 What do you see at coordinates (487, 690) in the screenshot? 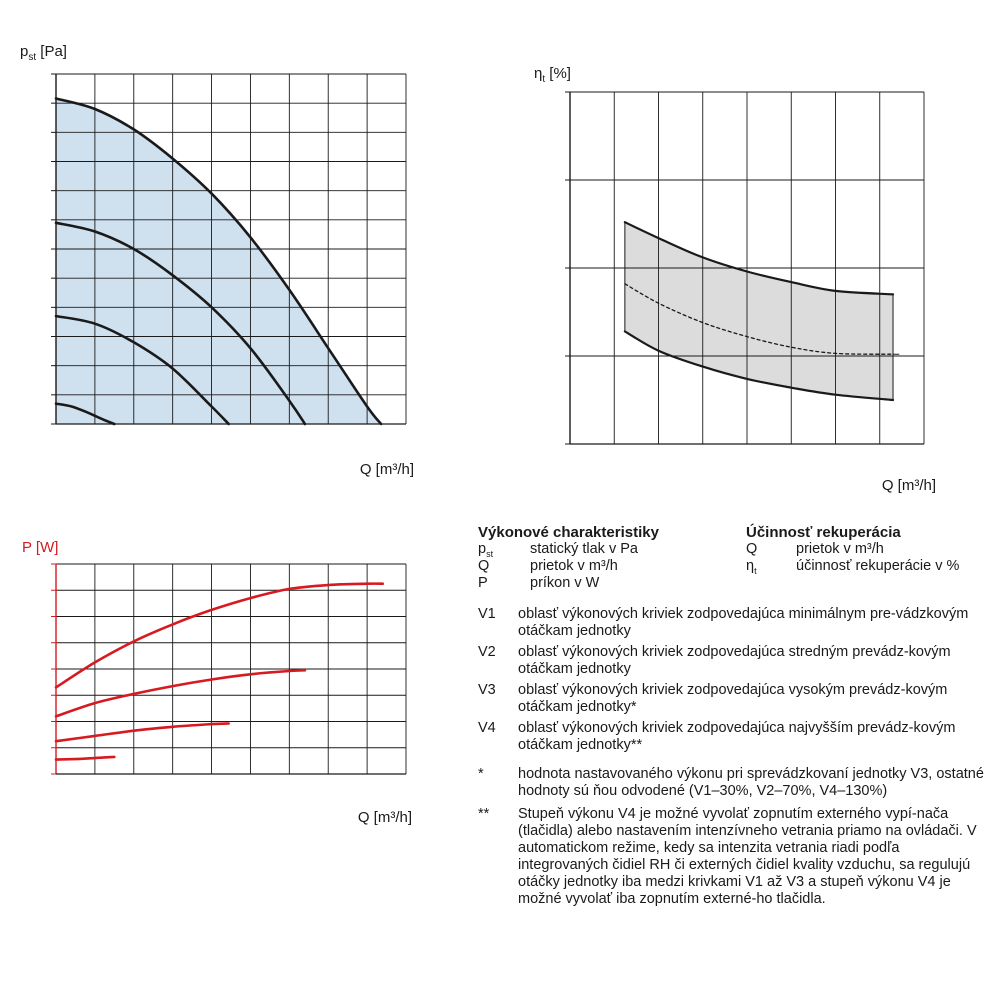
I see `legend-curve-symbol: V3` at bounding box center [487, 690].